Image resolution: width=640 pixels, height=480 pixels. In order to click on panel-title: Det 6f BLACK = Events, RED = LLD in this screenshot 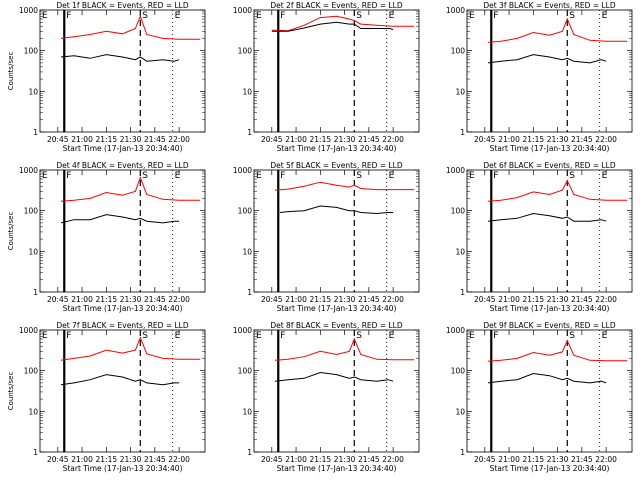, I will do `click(549, 165)`.